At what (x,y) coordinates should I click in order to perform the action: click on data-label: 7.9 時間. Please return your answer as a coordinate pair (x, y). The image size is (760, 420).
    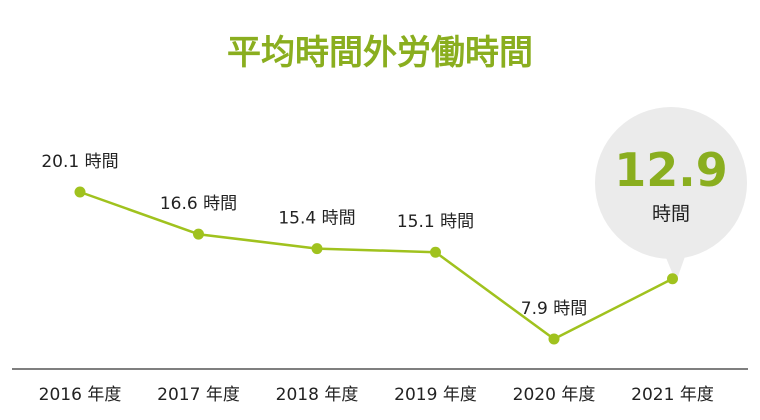
    Looking at the image, I should click on (554, 309).